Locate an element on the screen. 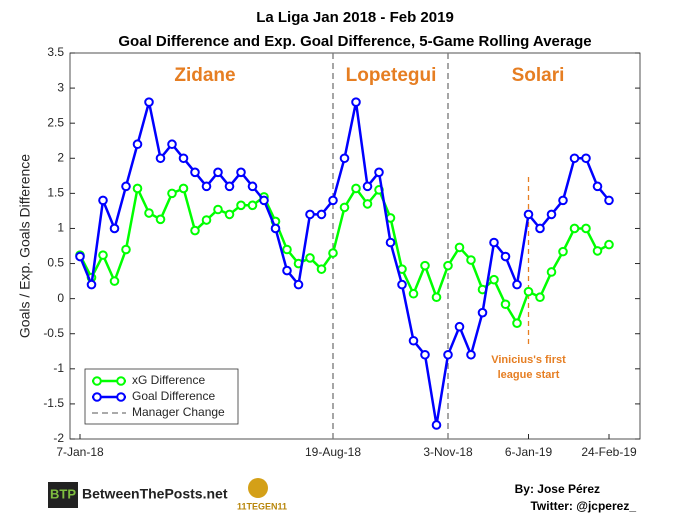 The image size is (676, 518). legend-label: Manager Change is located at coordinates (178, 412).